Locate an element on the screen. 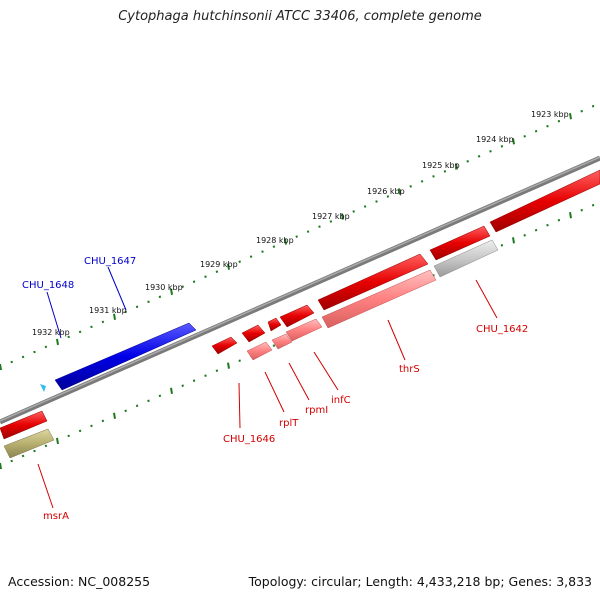 The image size is (600, 600). gene-right-edge is located at coordinates (544, 201).